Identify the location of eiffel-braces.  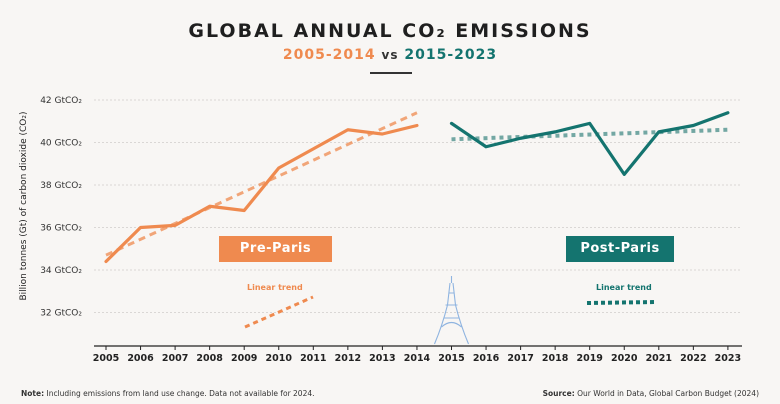
(451, 310).